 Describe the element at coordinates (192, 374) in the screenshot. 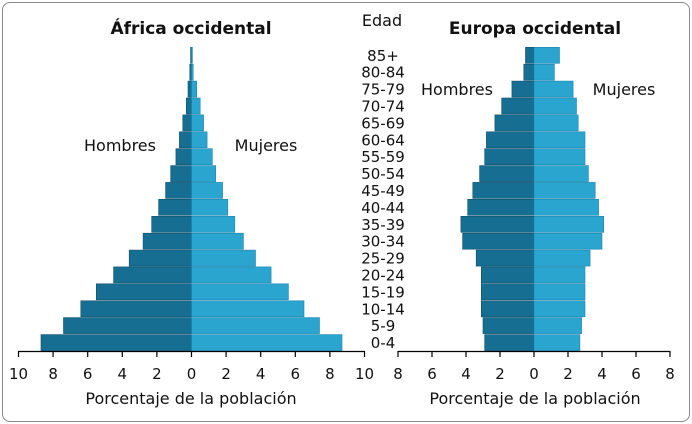

I see `left-x-tick-label: 0` at that location.